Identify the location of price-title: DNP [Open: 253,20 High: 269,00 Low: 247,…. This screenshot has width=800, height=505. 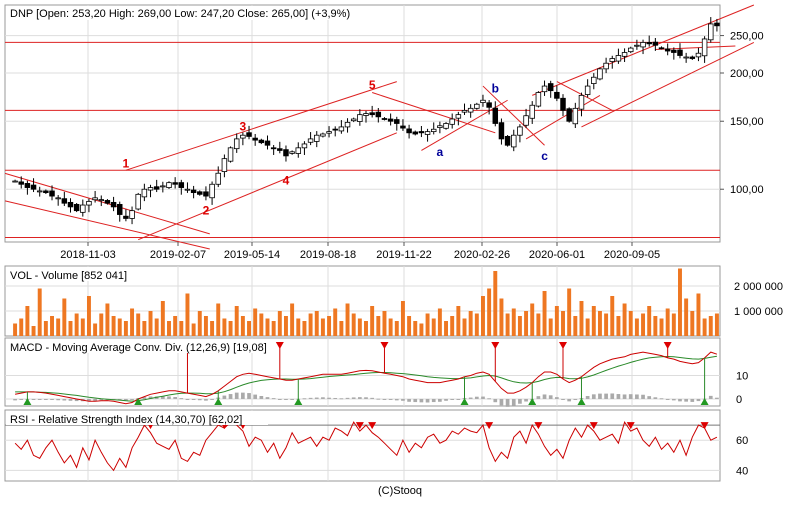
(180, 14).